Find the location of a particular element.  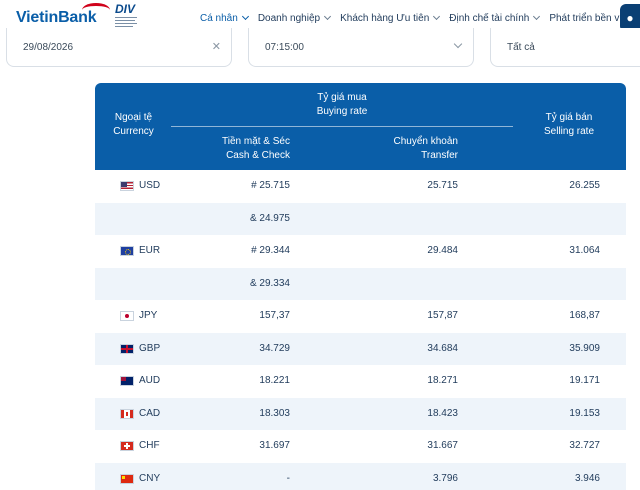

selling-rate: 26.255 is located at coordinates (584, 185).